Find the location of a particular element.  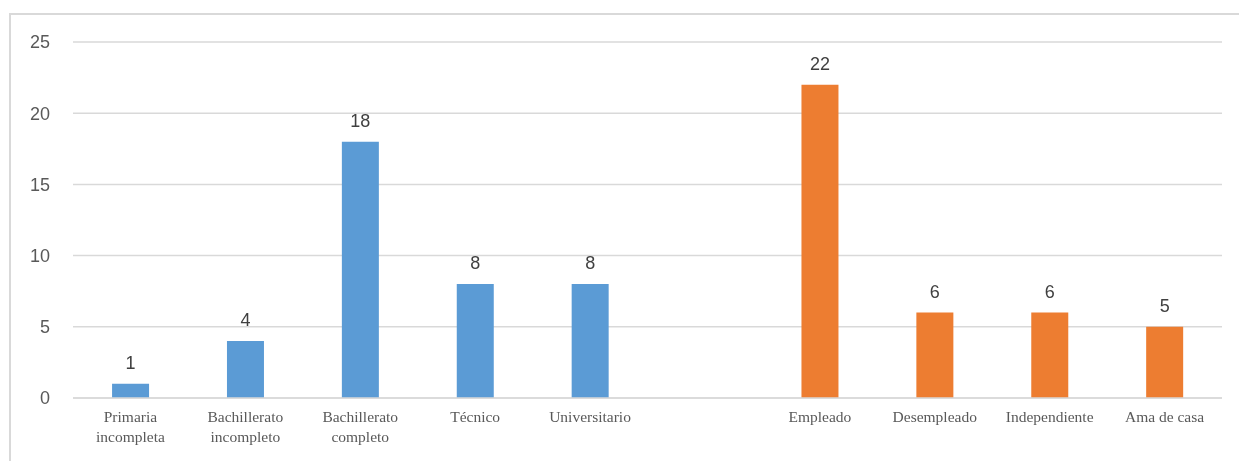

x-tick-label: Bachillerato incompleto is located at coordinates (245, 427).